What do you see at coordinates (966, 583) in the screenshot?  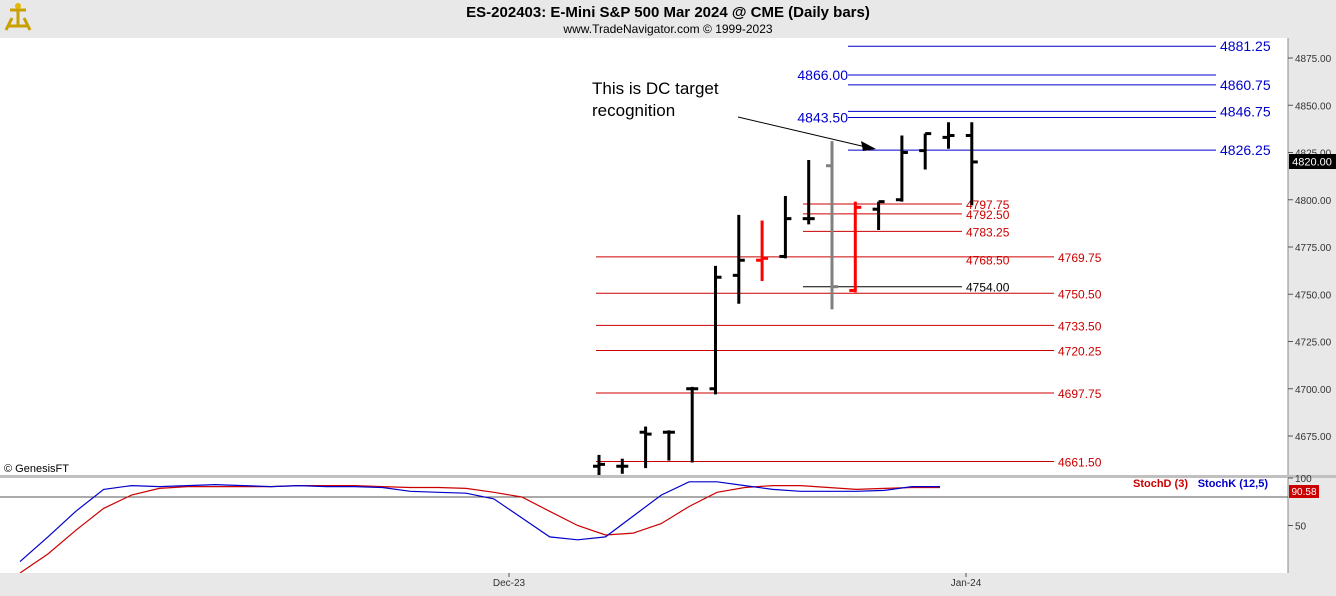 I see `time-tick-label: Jan-24` at bounding box center [966, 583].